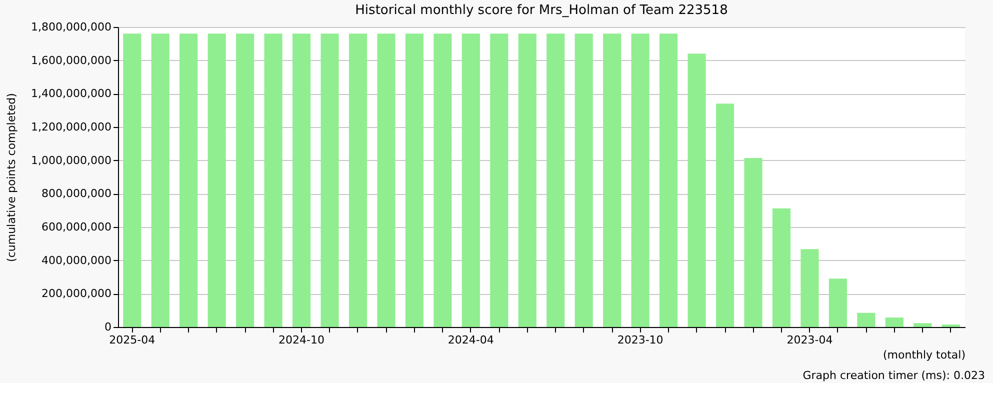 The width and height of the screenshot is (1000, 400). I want to click on y-tick-label: 800,000,000, so click(77, 193).